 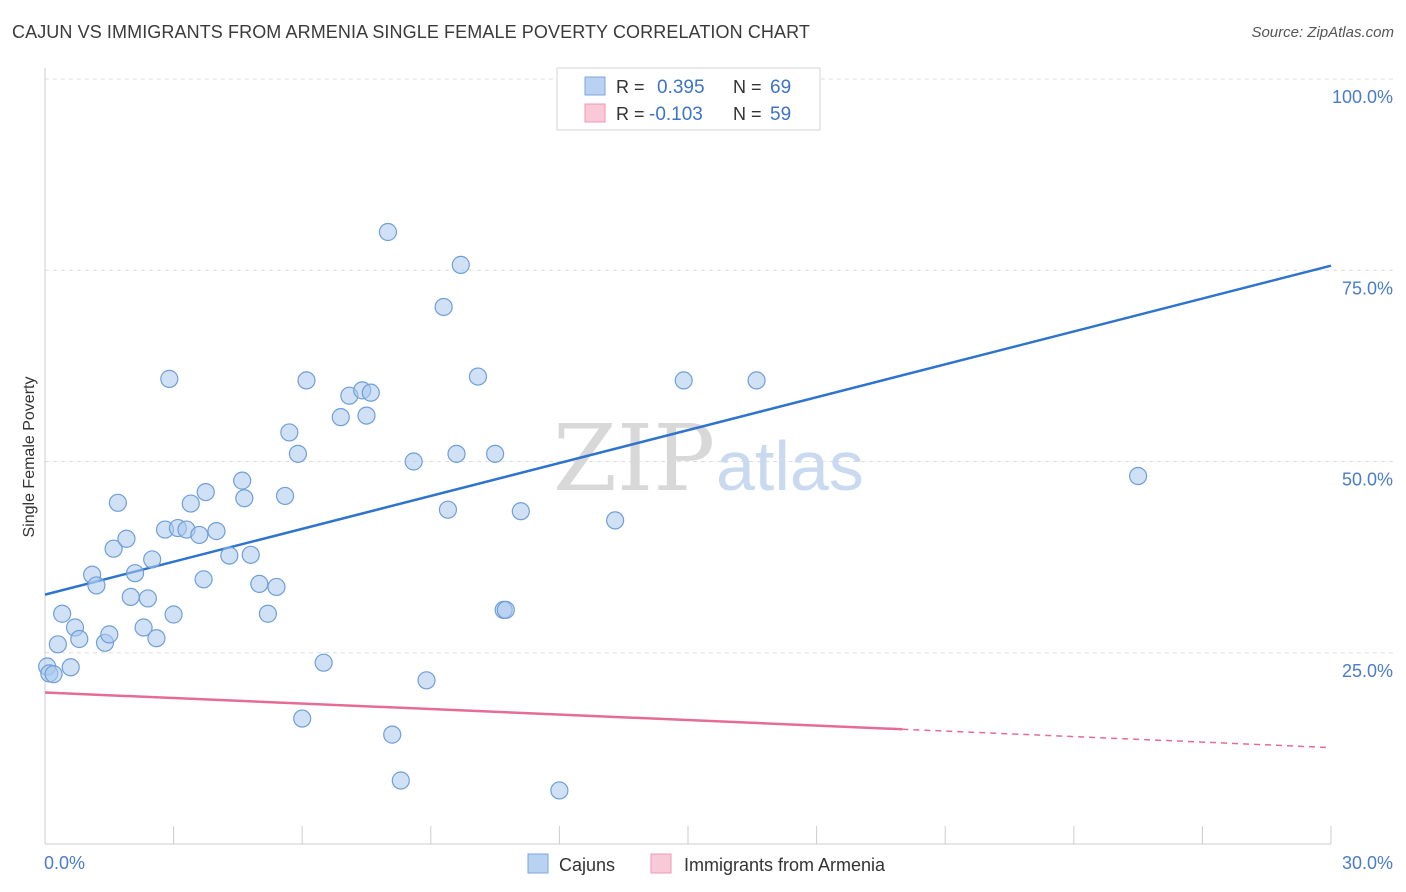 What do you see at coordinates (661, 863) in the screenshot?
I see `series-legend-swatch-armenia` at bounding box center [661, 863].